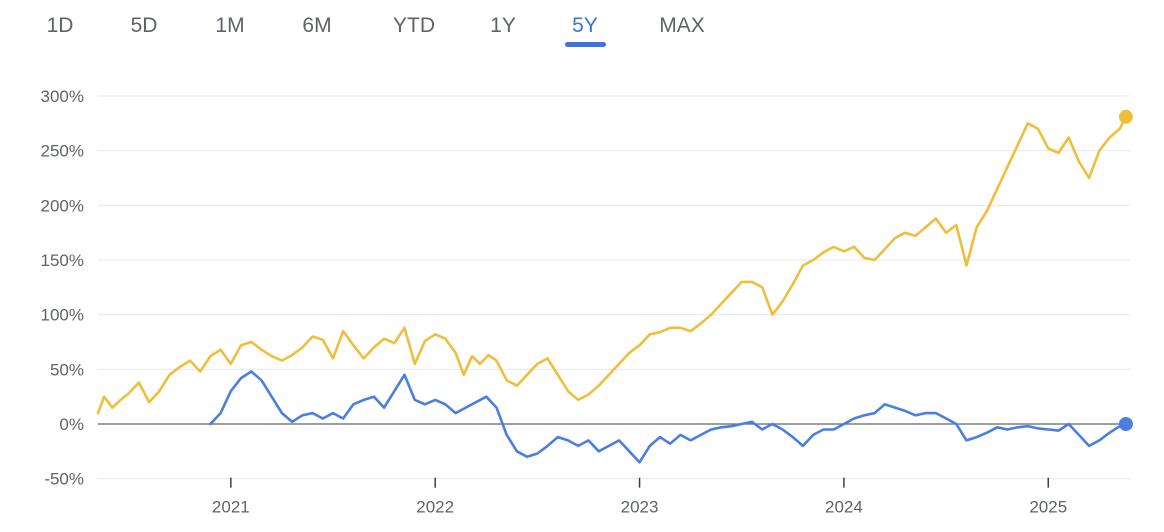 The height and width of the screenshot is (532, 1164). I want to click on x-tick-label: 2025, so click(1048, 507).